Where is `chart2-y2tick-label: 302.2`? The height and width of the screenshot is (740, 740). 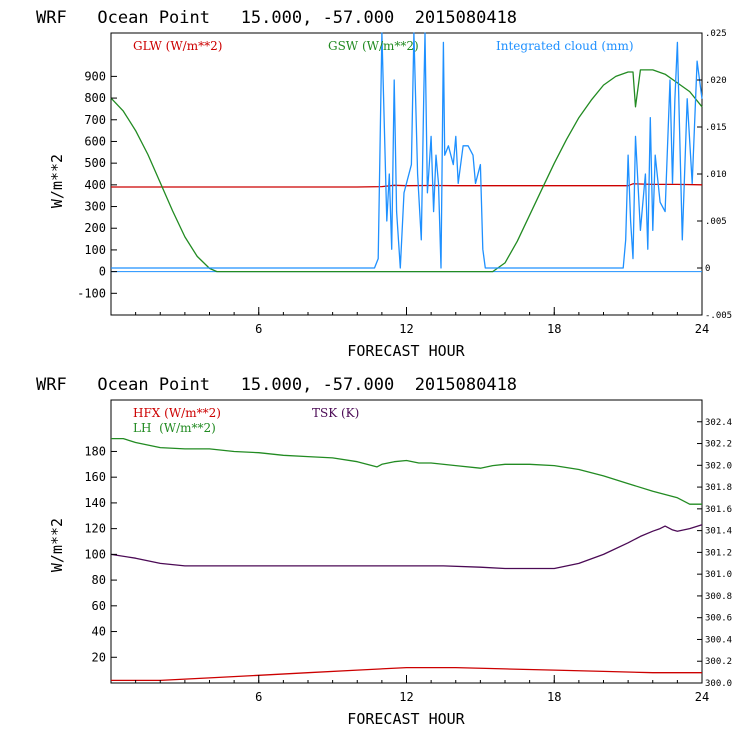
chart2-y2tick-label: 302.2 is located at coordinates (718, 445).